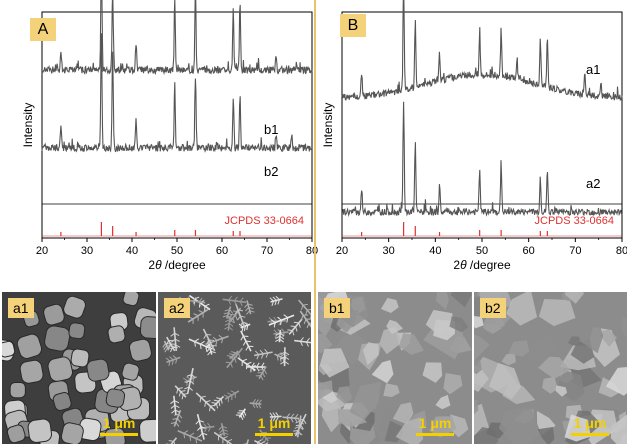 This screenshot has height=444, width=627. Describe the element at coordinates (43, 29) in the screenshot. I see `panel-a-tag: A` at that location.